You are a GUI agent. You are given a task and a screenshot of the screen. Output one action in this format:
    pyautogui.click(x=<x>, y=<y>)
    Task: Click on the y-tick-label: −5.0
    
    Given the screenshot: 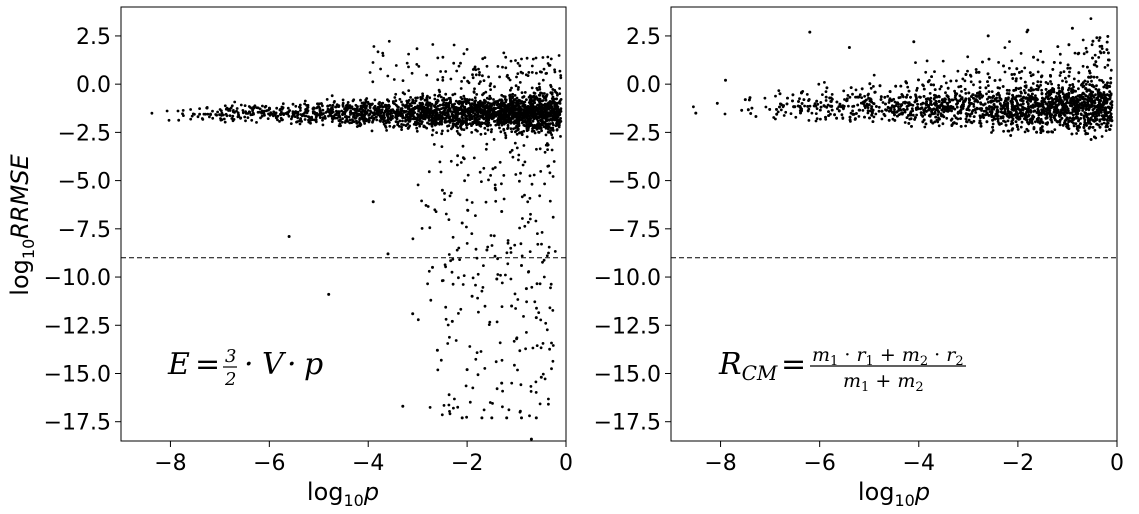 What is the action you would take?
    pyautogui.click(x=84, y=182)
    